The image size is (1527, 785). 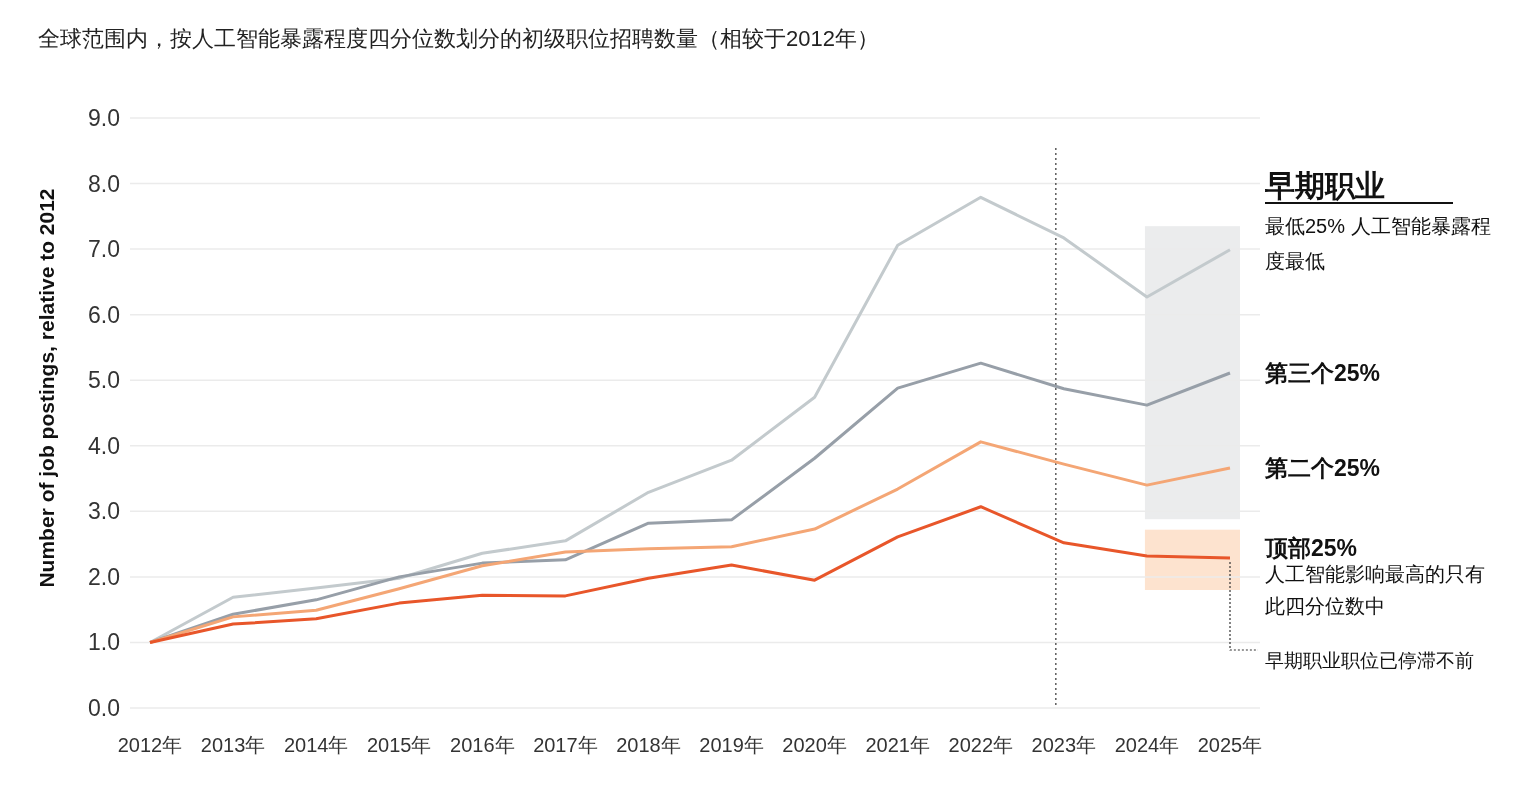 I want to click on y-axis-title: Number of job postings, relative to 2012, so click(x=46, y=388).